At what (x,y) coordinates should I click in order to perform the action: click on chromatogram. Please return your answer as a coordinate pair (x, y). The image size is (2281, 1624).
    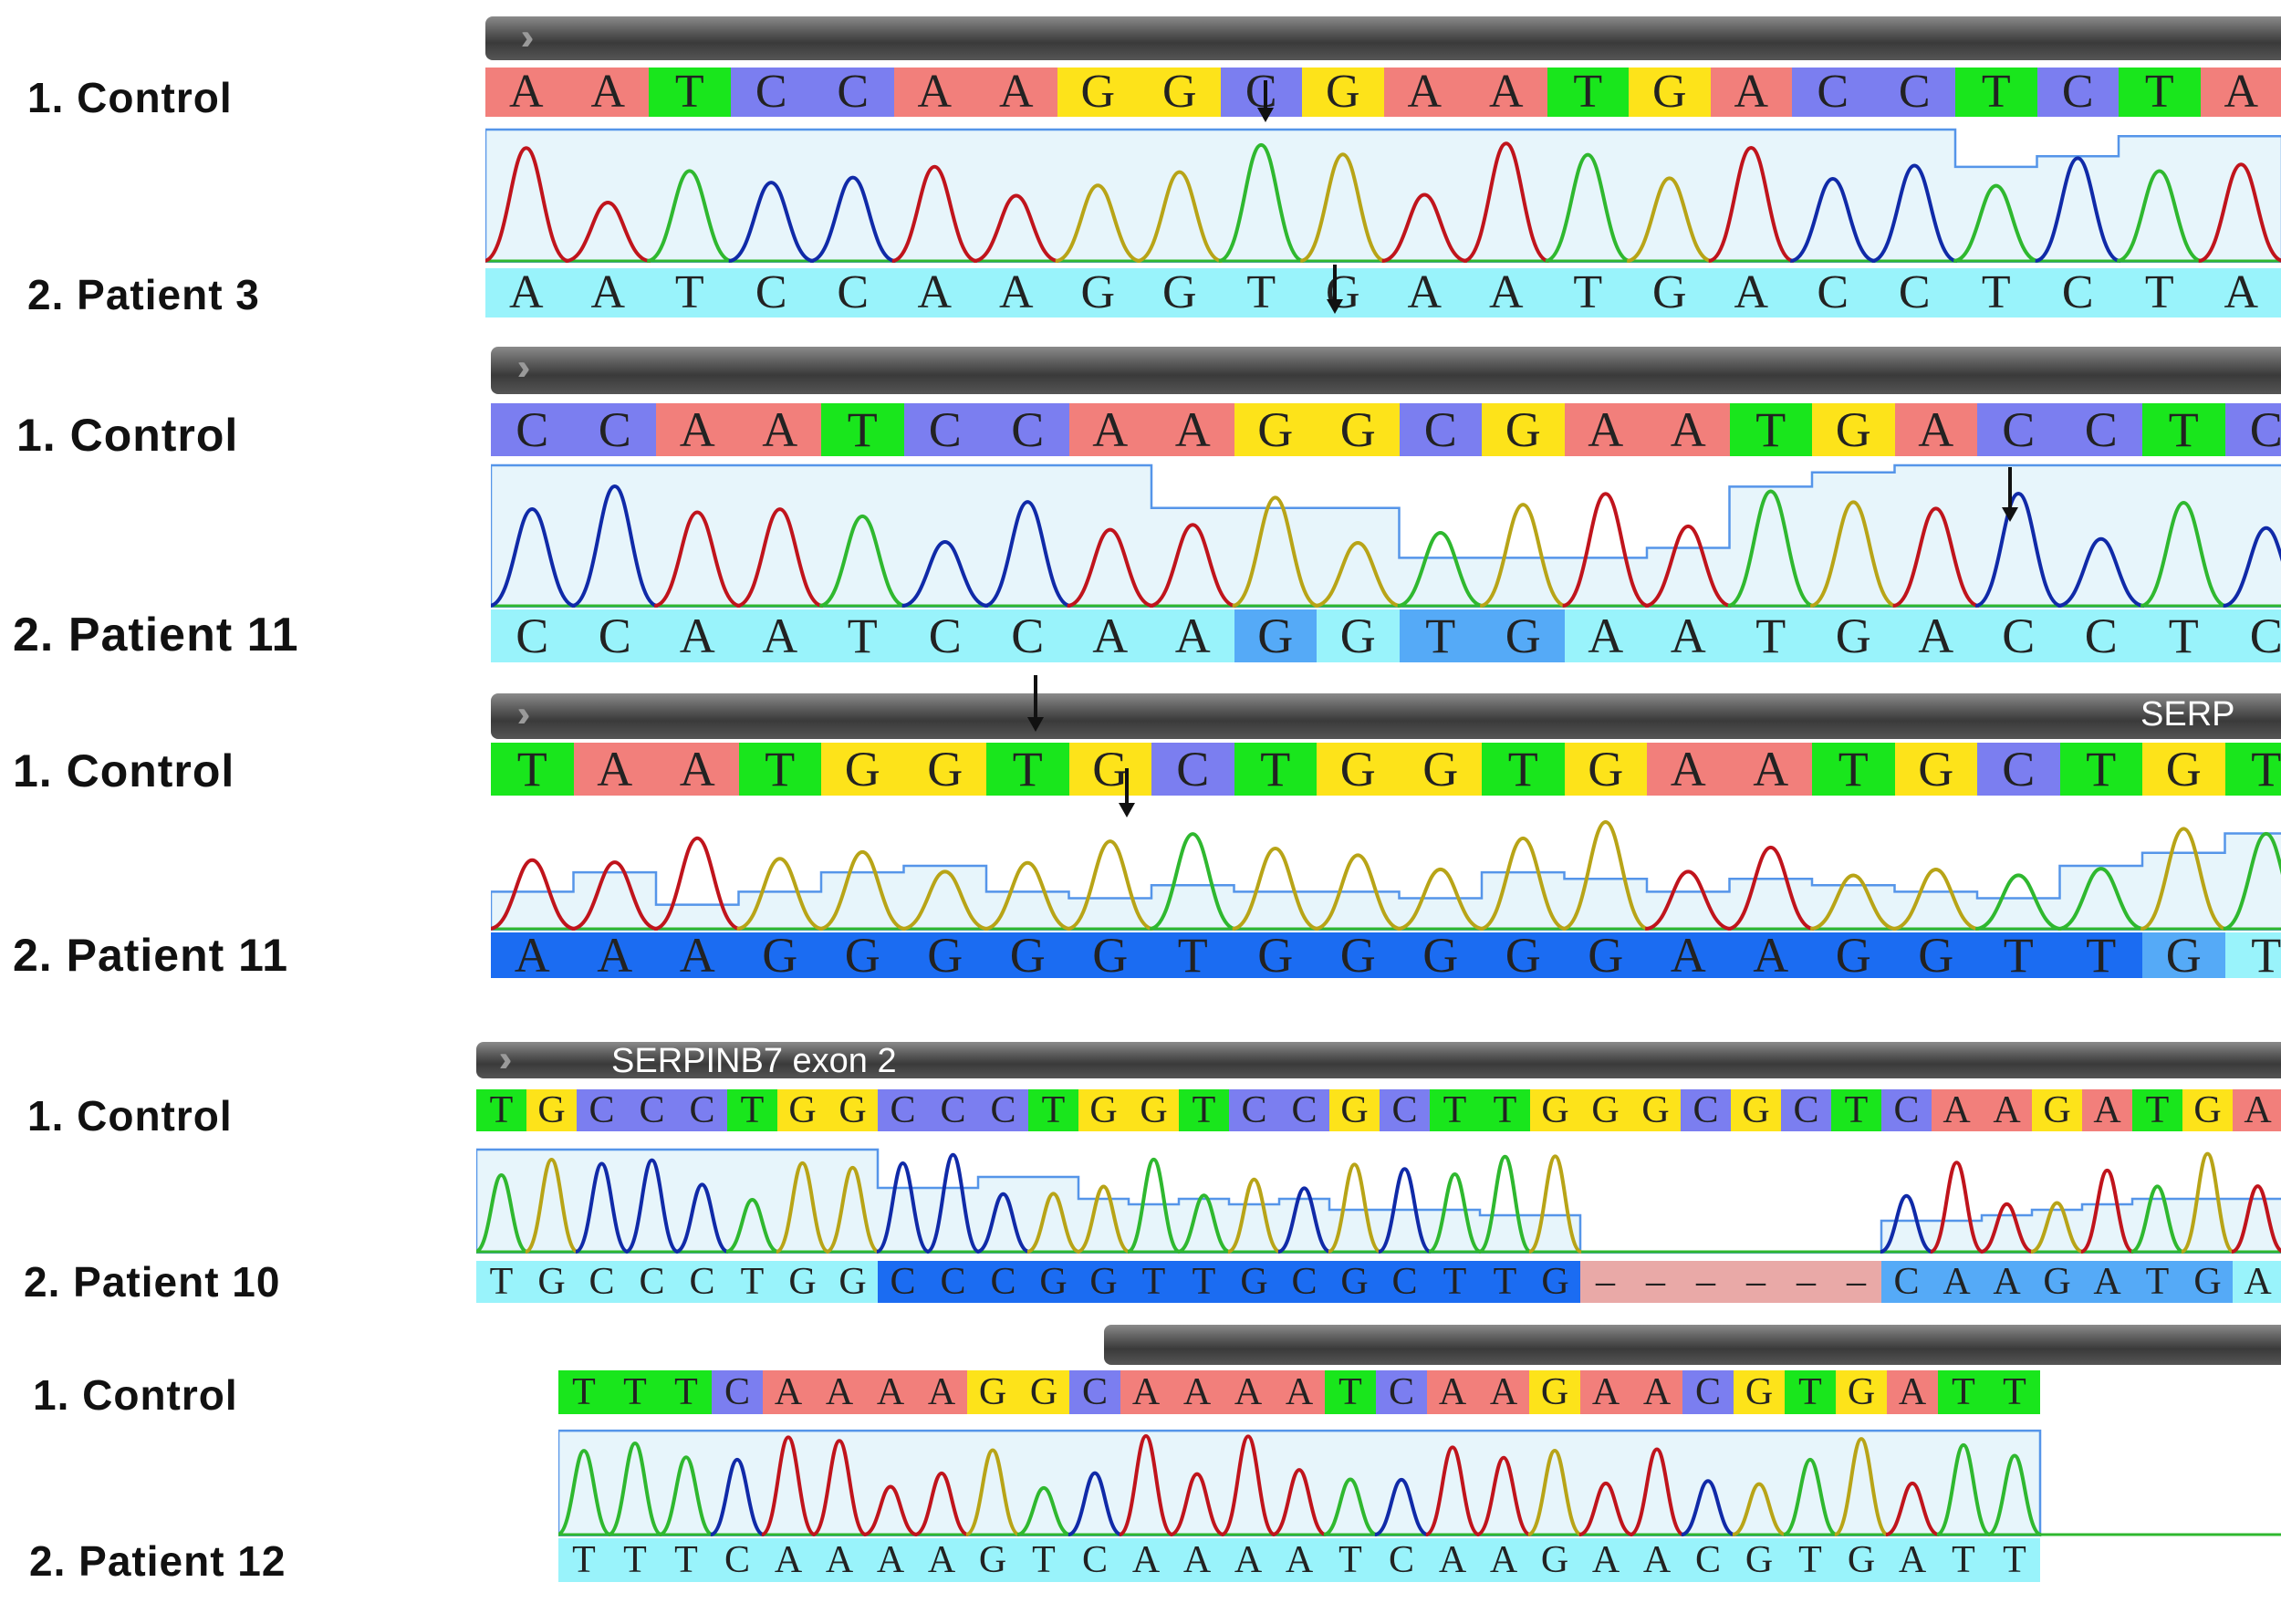
    Looking at the image, I should click on (1386, 864).